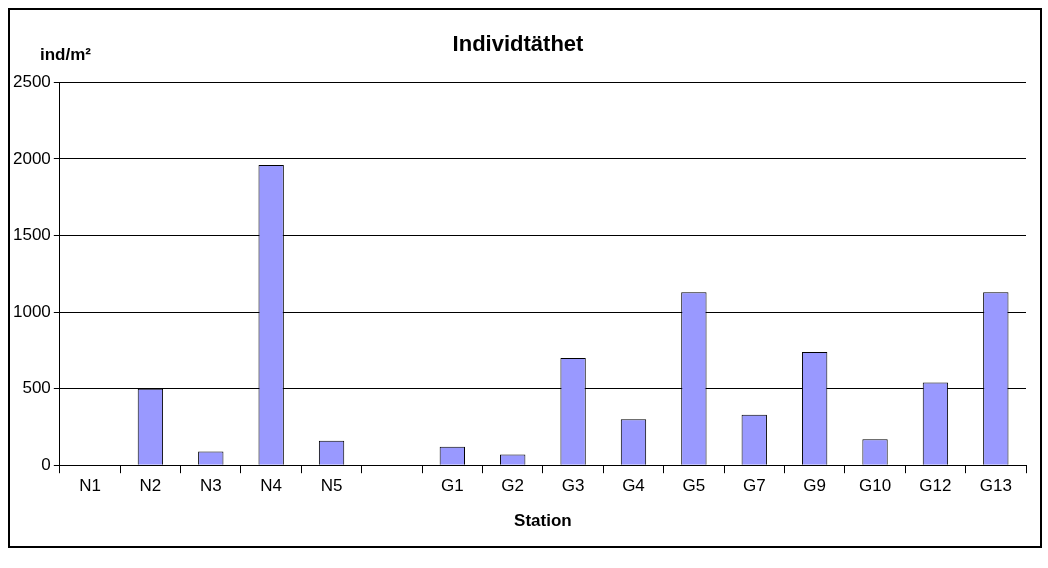 The image size is (1048, 568). What do you see at coordinates (754, 486) in the screenshot?
I see `x-tick-label: G7` at bounding box center [754, 486].